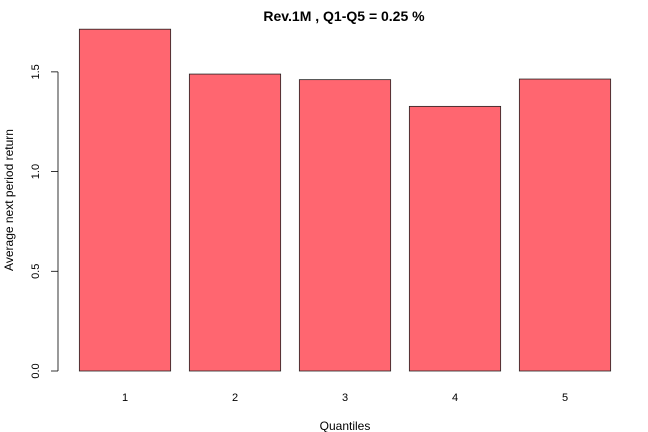 The image size is (648, 432). What do you see at coordinates (44, 221) in the screenshot?
I see `y-axis: 0.0 0.5 1.0 1.5` at bounding box center [44, 221].